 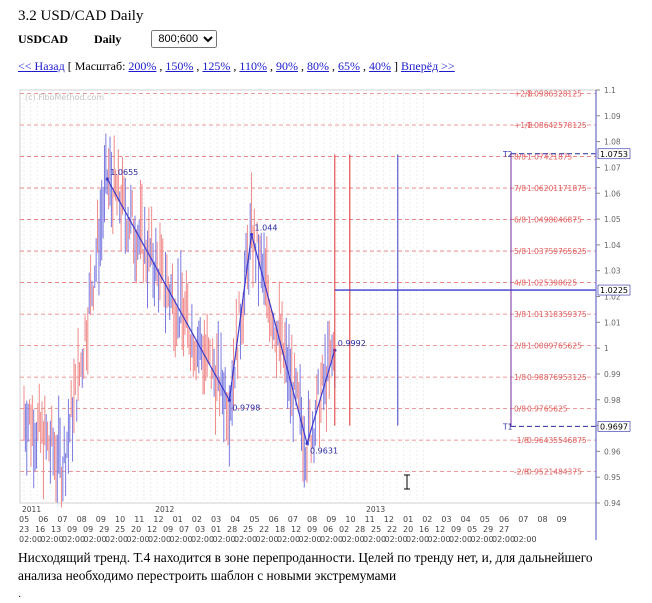 I want to click on scale-65-link: 65%, so click(x=348, y=66).